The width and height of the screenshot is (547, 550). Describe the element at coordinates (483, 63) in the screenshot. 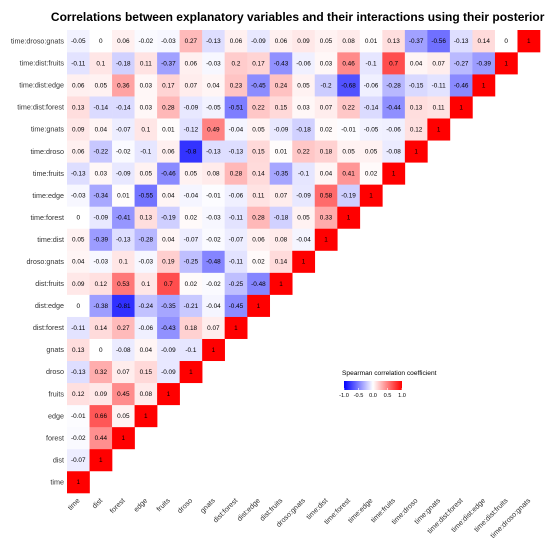

I see `cell-value-label: -0.39` at that location.